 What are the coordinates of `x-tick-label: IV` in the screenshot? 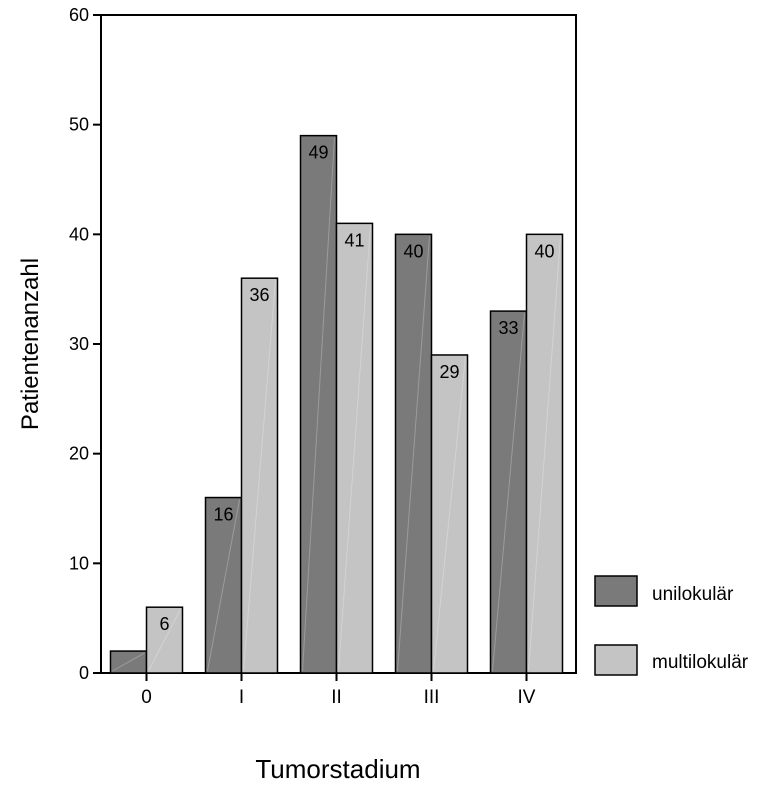 It's located at (527, 697).